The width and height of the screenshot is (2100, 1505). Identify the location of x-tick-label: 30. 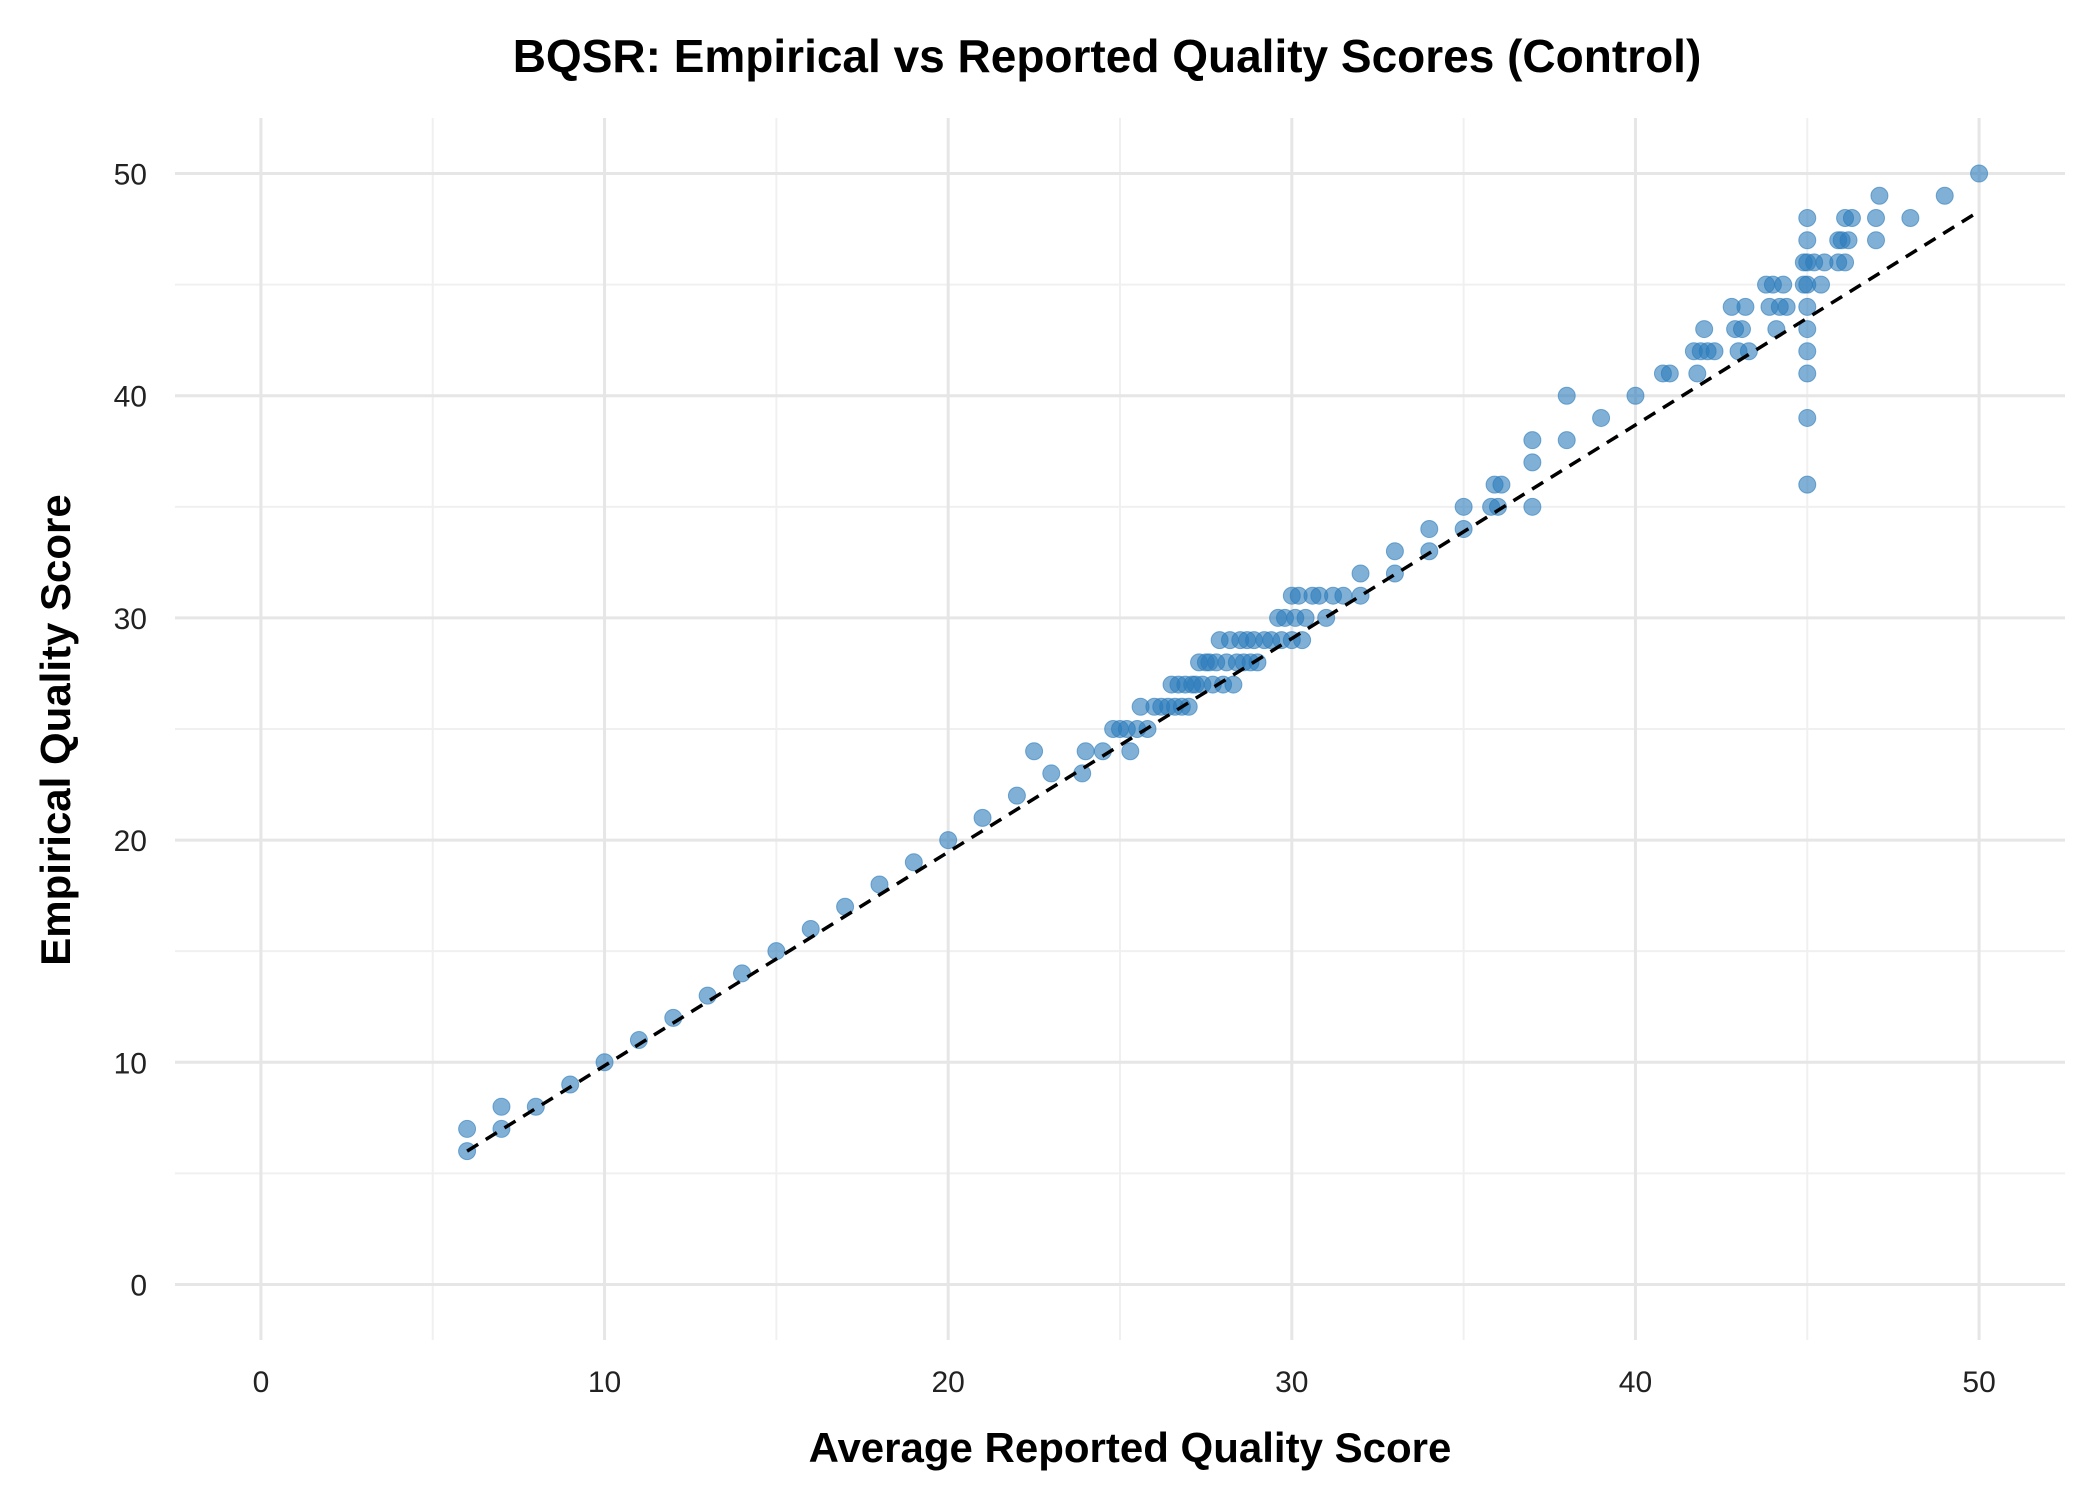
(1291, 1382).